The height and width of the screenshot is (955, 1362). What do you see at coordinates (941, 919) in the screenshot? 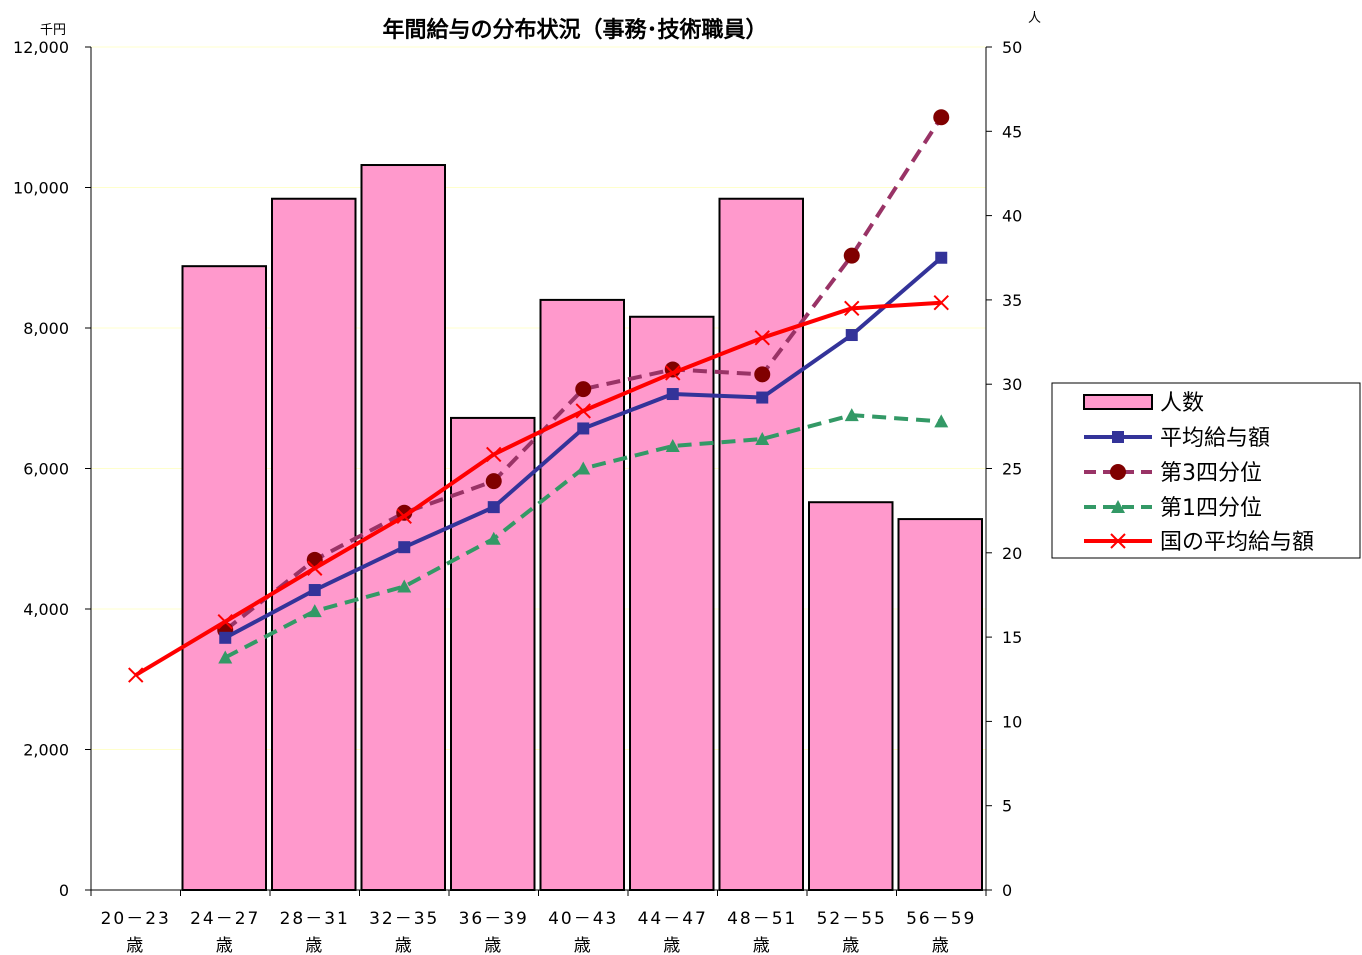
I see `x-tick-label: 56－59` at bounding box center [941, 919].